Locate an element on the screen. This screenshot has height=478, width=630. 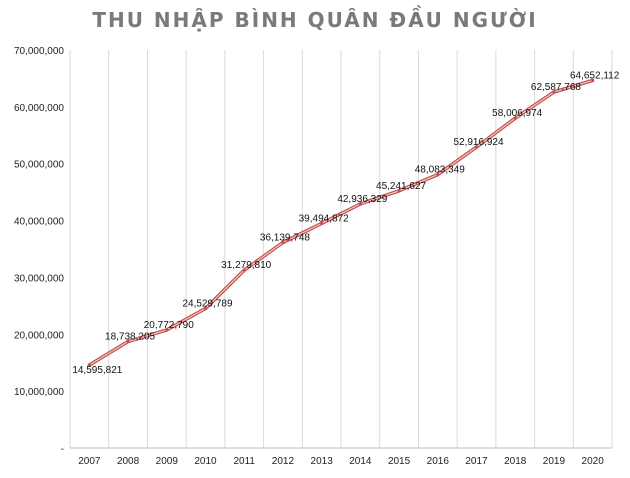
chart-title: THU NHẬP BÌNH QUÂN ĐẦU NGƯỜI is located at coordinates (315, 20).